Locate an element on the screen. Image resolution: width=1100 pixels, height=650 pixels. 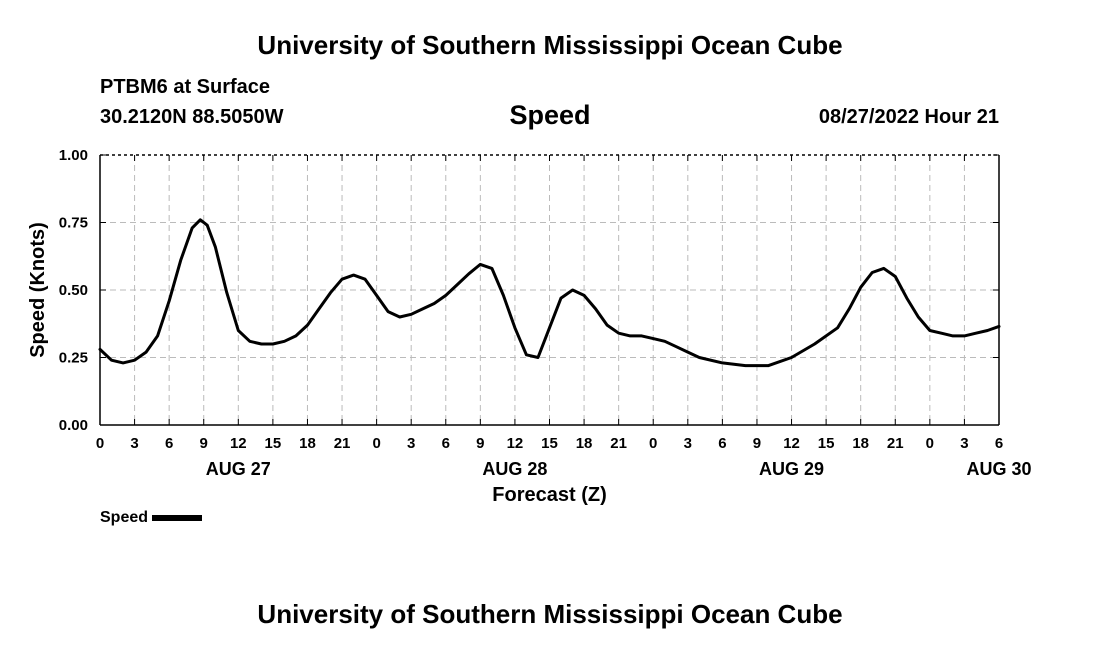
date-label: AUG 29 is located at coordinates (791, 469).